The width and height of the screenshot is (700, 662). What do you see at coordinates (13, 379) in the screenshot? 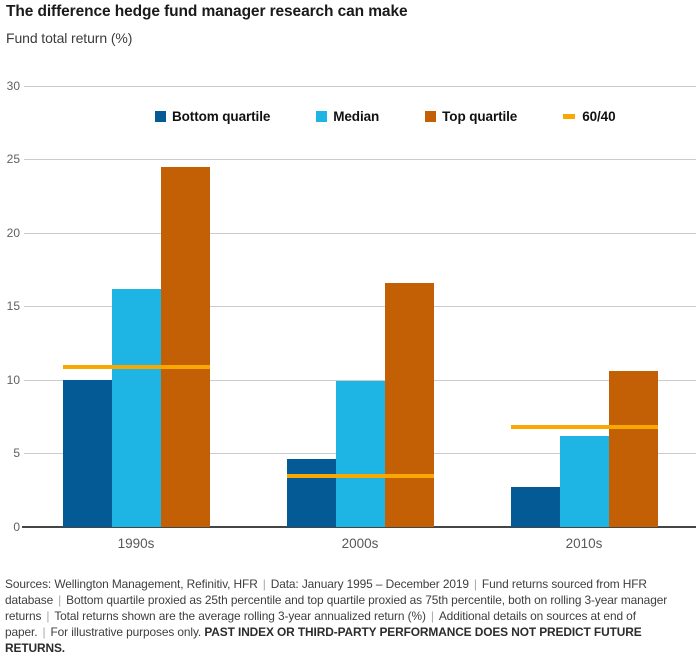
I see `y-tick-10: 10` at bounding box center [13, 379].